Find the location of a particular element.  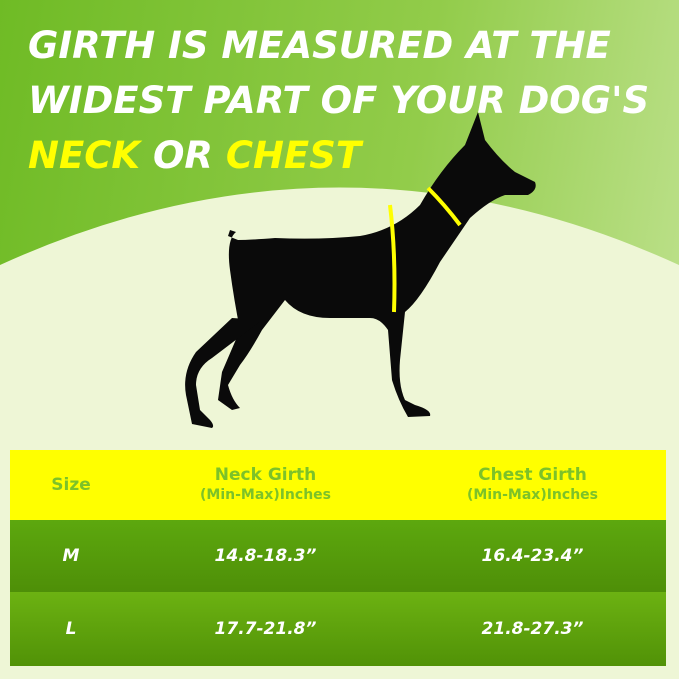

neck-measure-line is located at coordinates (444, 206).